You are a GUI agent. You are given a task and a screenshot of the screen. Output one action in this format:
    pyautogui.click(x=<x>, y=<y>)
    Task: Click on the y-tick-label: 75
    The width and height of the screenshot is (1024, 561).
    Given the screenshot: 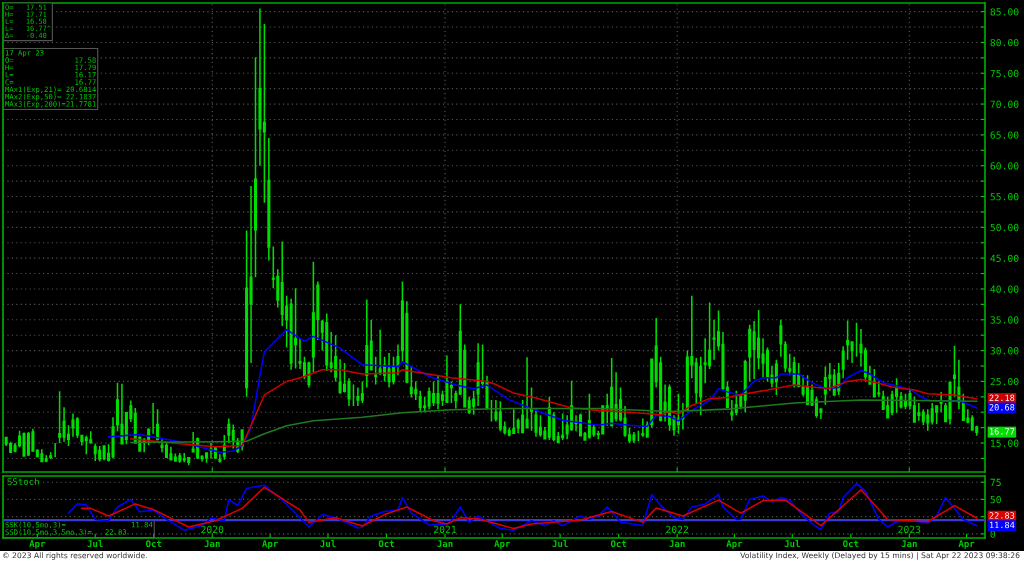 What is the action you would take?
    pyautogui.click(x=995, y=482)
    